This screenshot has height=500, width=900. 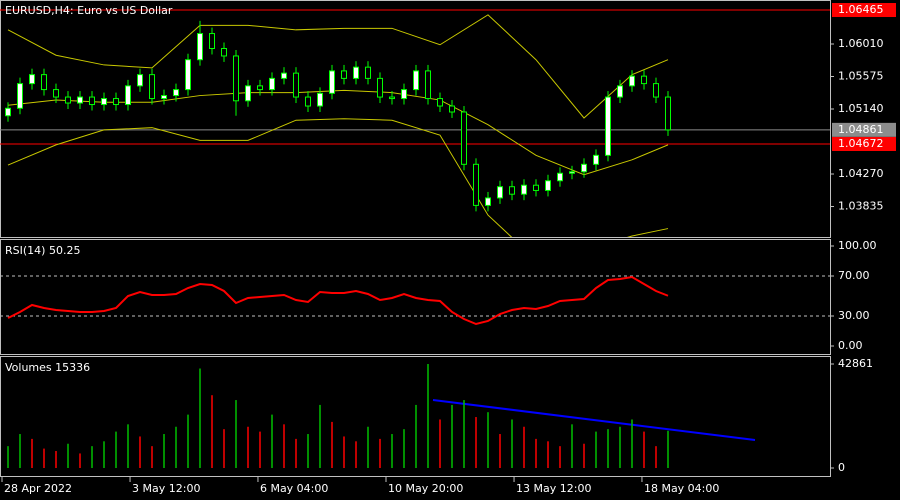 I want to click on y-tick-label: 42861, so click(x=855, y=363).